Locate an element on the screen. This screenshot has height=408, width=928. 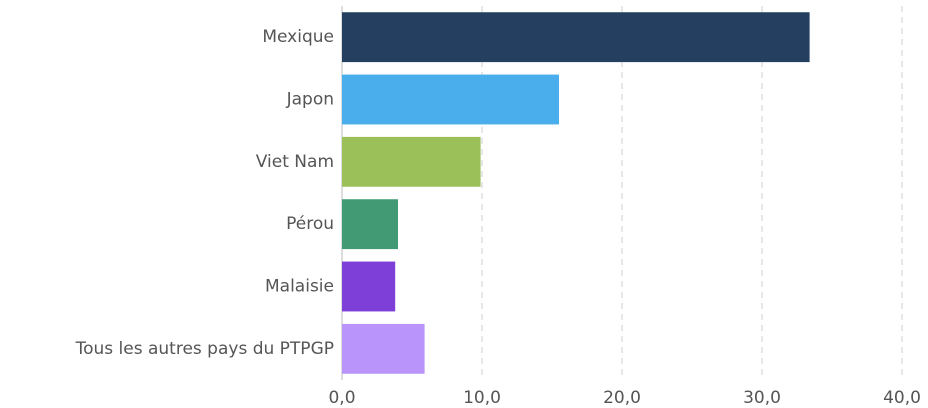
y-tick-label: Pérou is located at coordinates (310, 224).